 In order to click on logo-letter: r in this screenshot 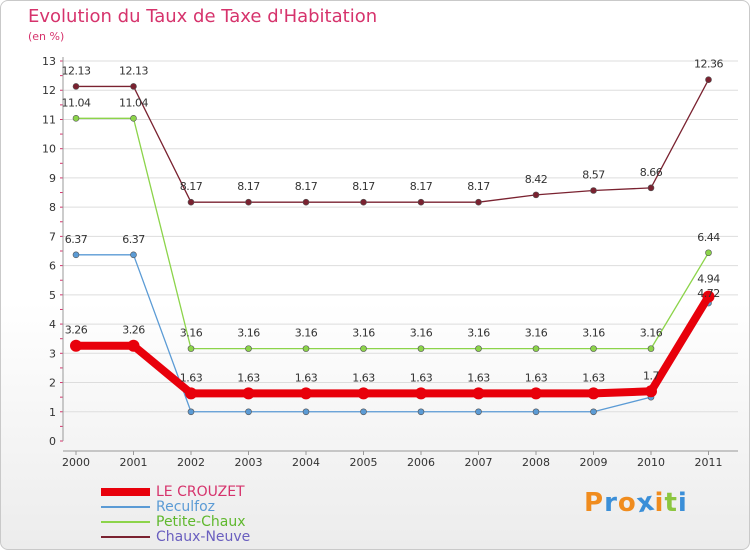, I will do `click(611, 503)`.